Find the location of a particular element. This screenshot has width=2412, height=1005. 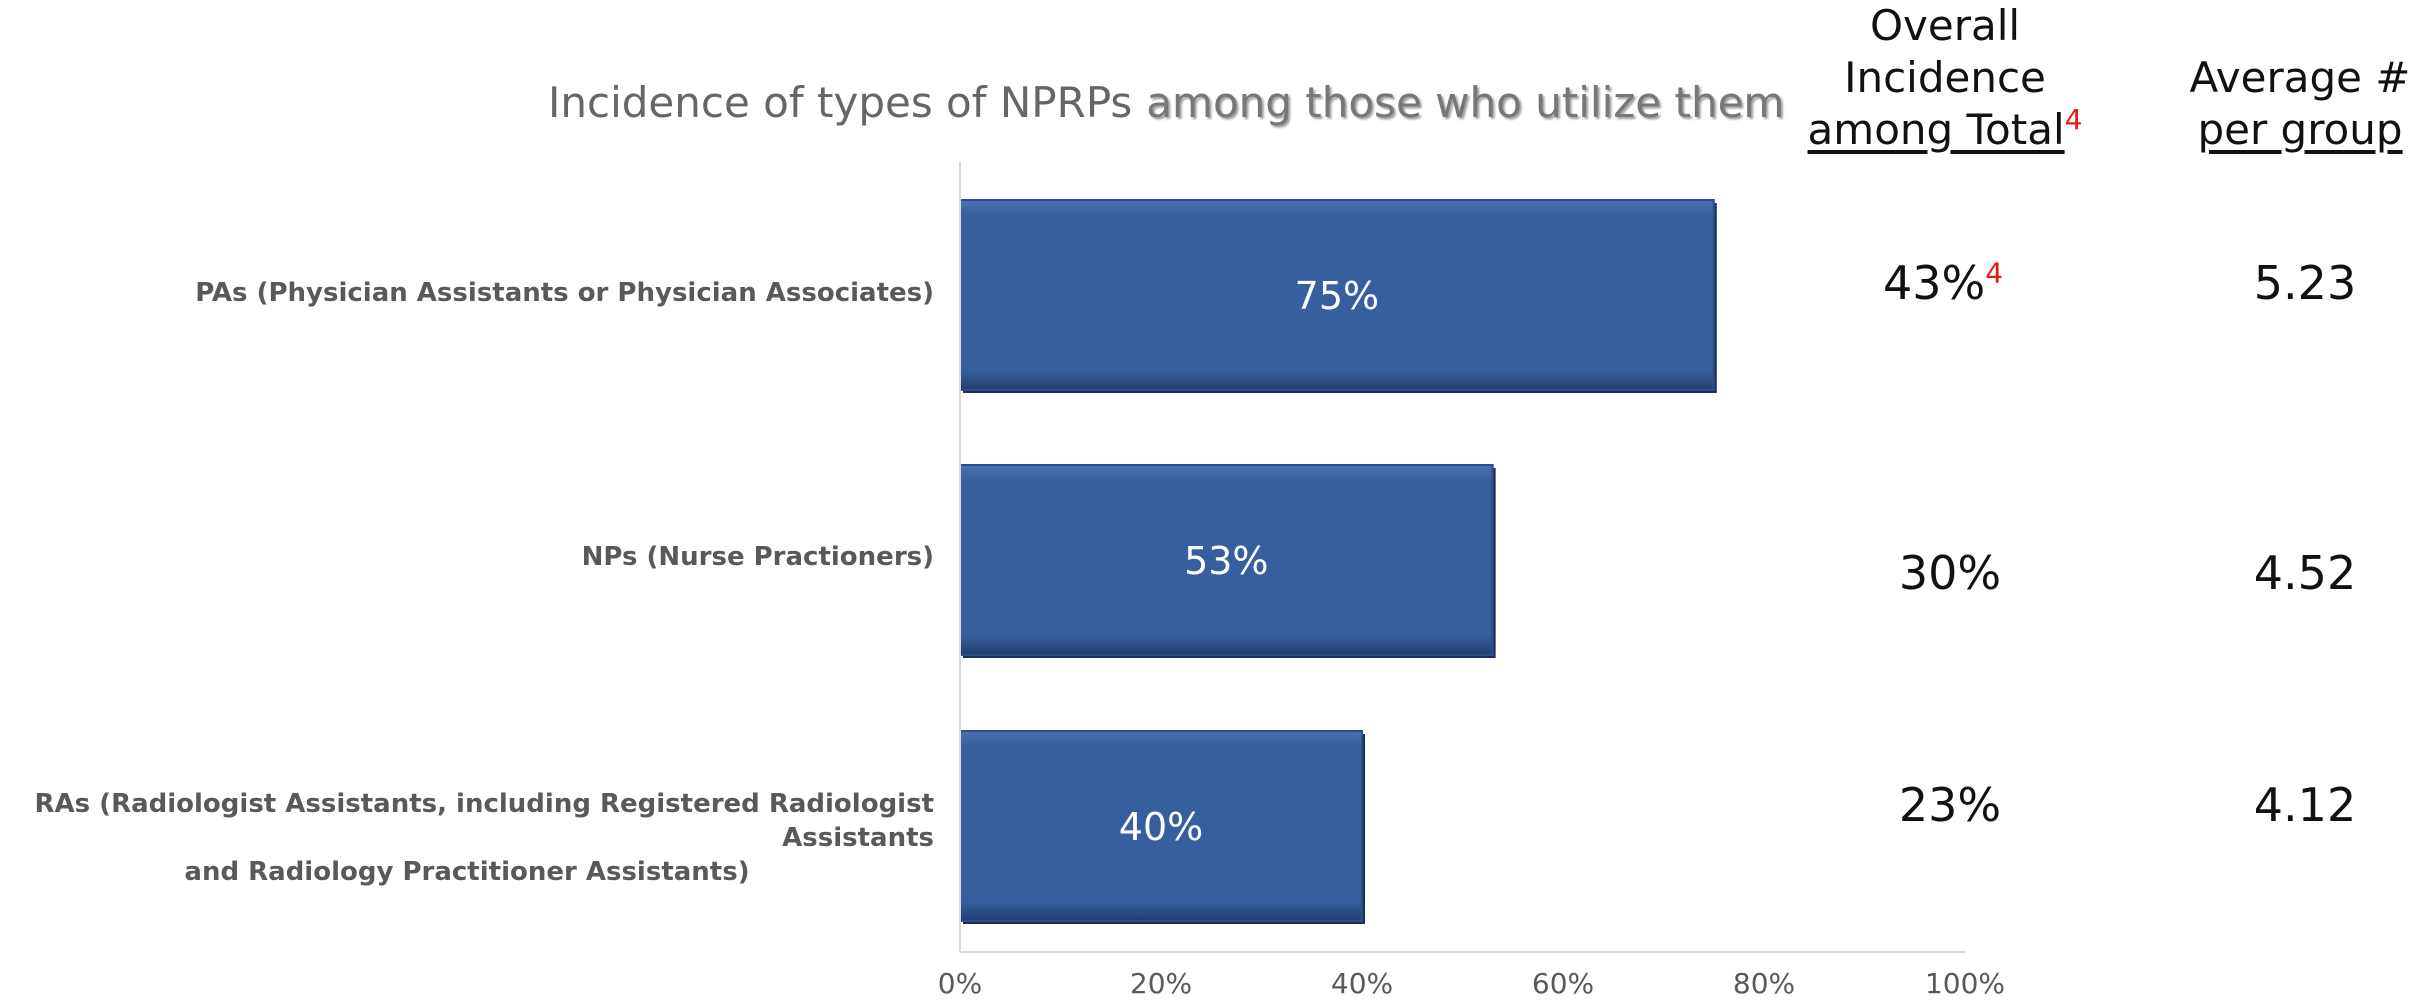

bar-data-label-0: 75% is located at coordinates (1337, 296).